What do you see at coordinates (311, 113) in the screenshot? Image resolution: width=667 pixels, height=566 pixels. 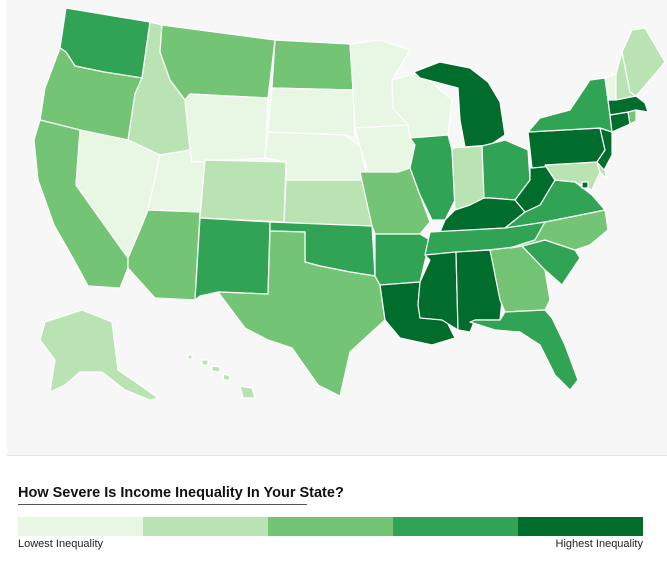 I see `state-sd` at bounding box center [311, 113].